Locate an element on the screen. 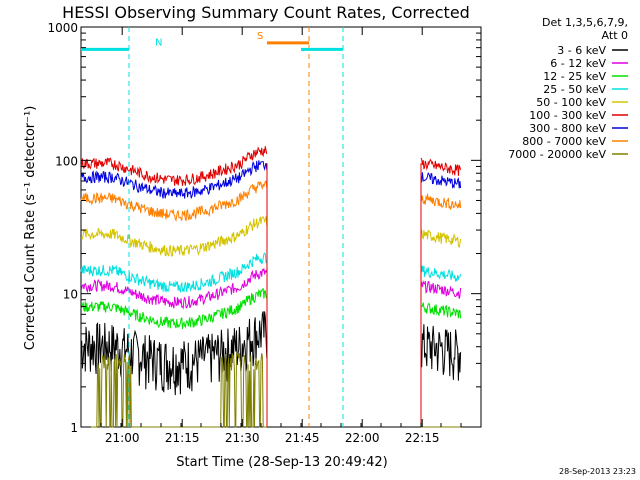  y-tick-label-1: 10 is located at coordinates (70, 295).